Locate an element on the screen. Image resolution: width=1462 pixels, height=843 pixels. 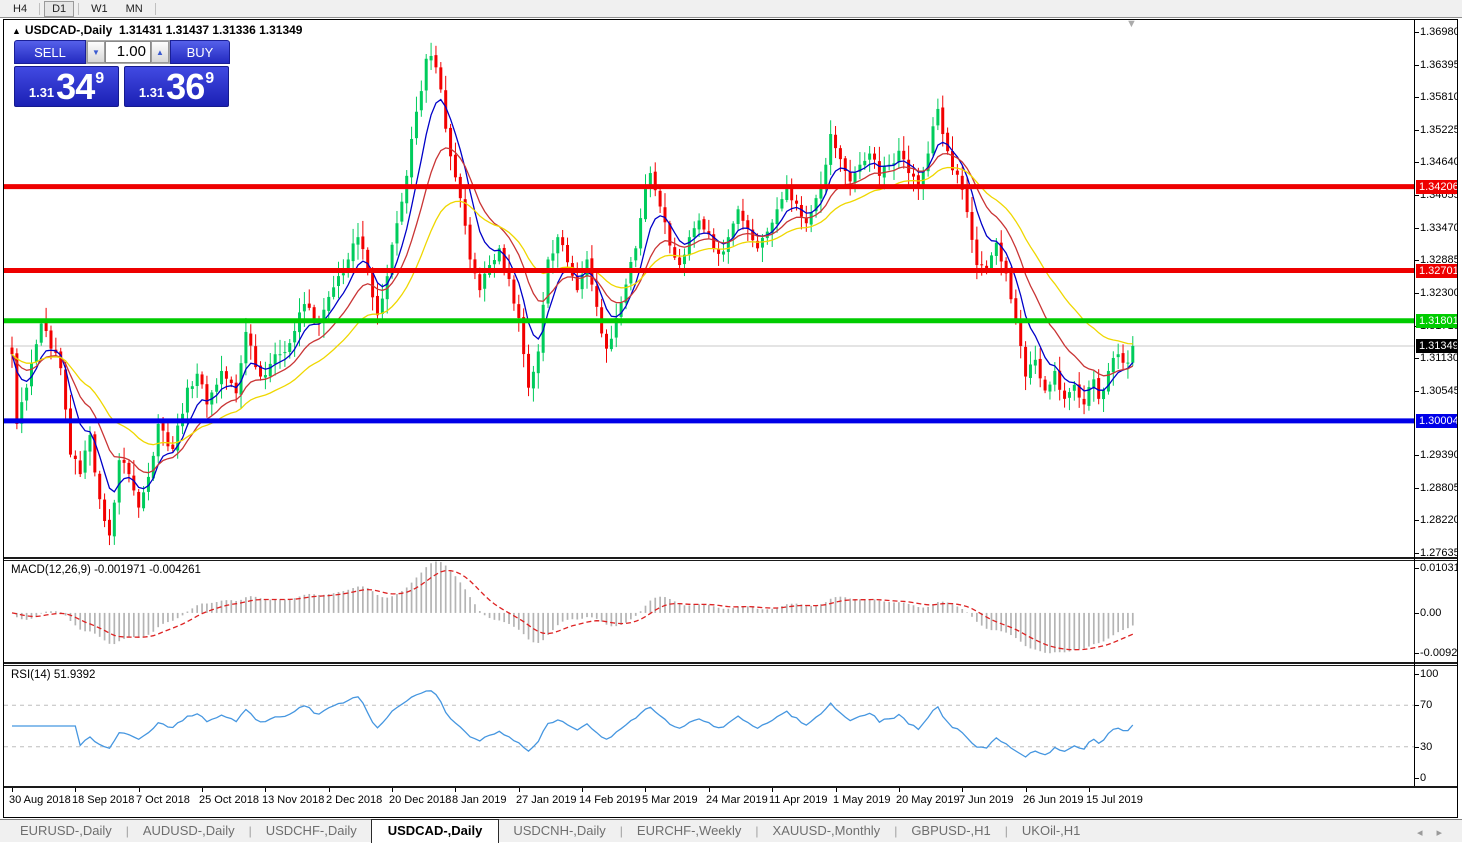
sell-quote: 1.31 34 9 is located at coordinates (66, 86).